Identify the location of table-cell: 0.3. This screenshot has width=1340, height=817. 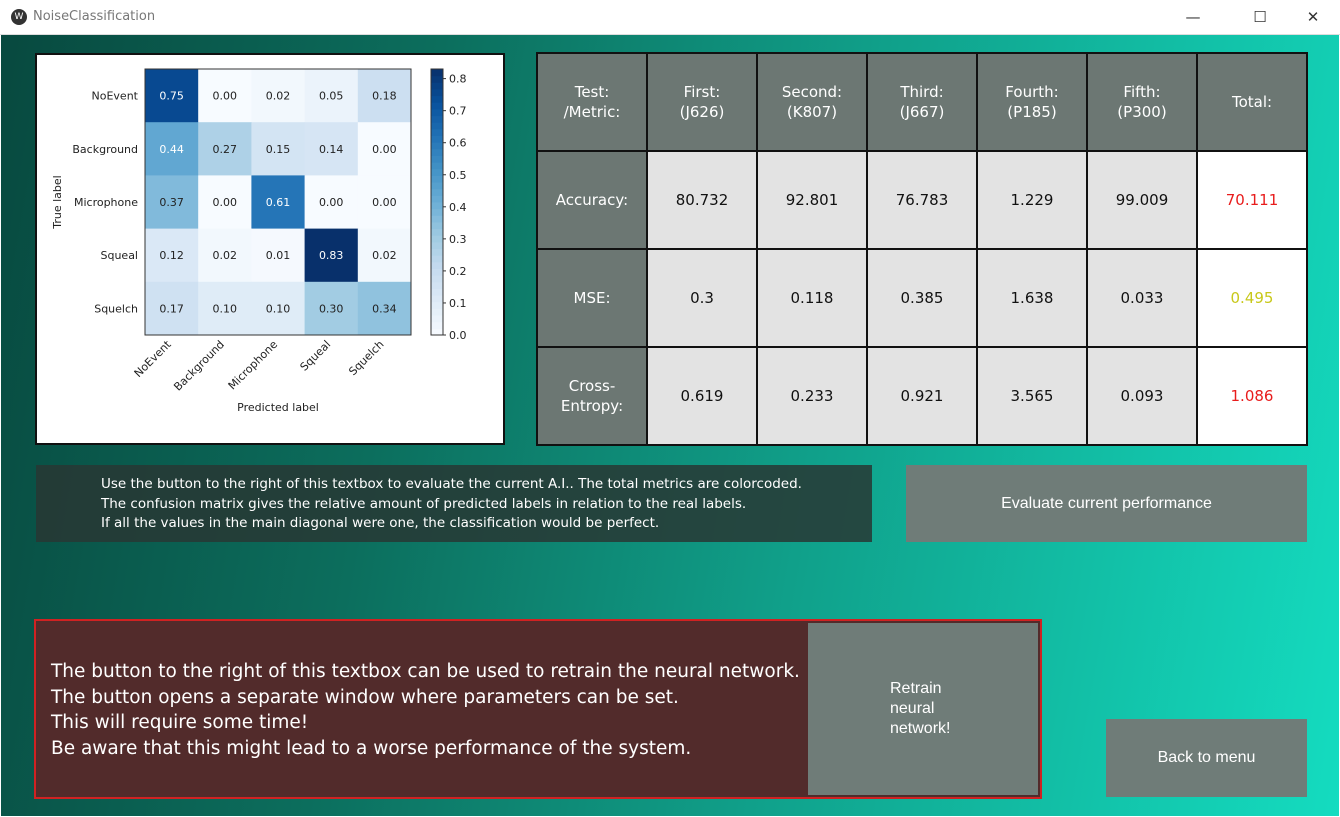
(702, 298).